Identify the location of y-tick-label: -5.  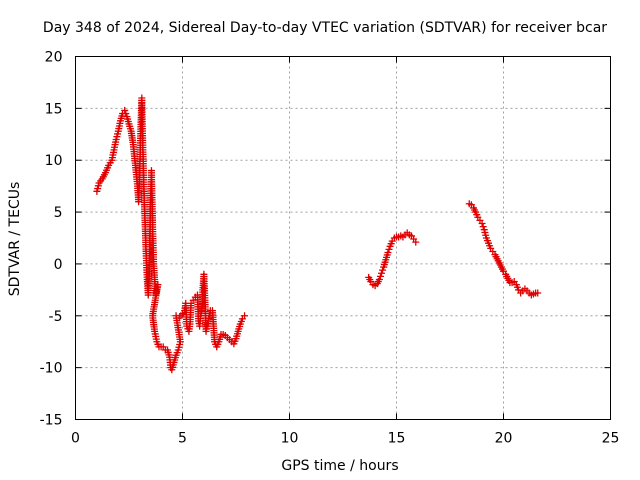
(56, 317).